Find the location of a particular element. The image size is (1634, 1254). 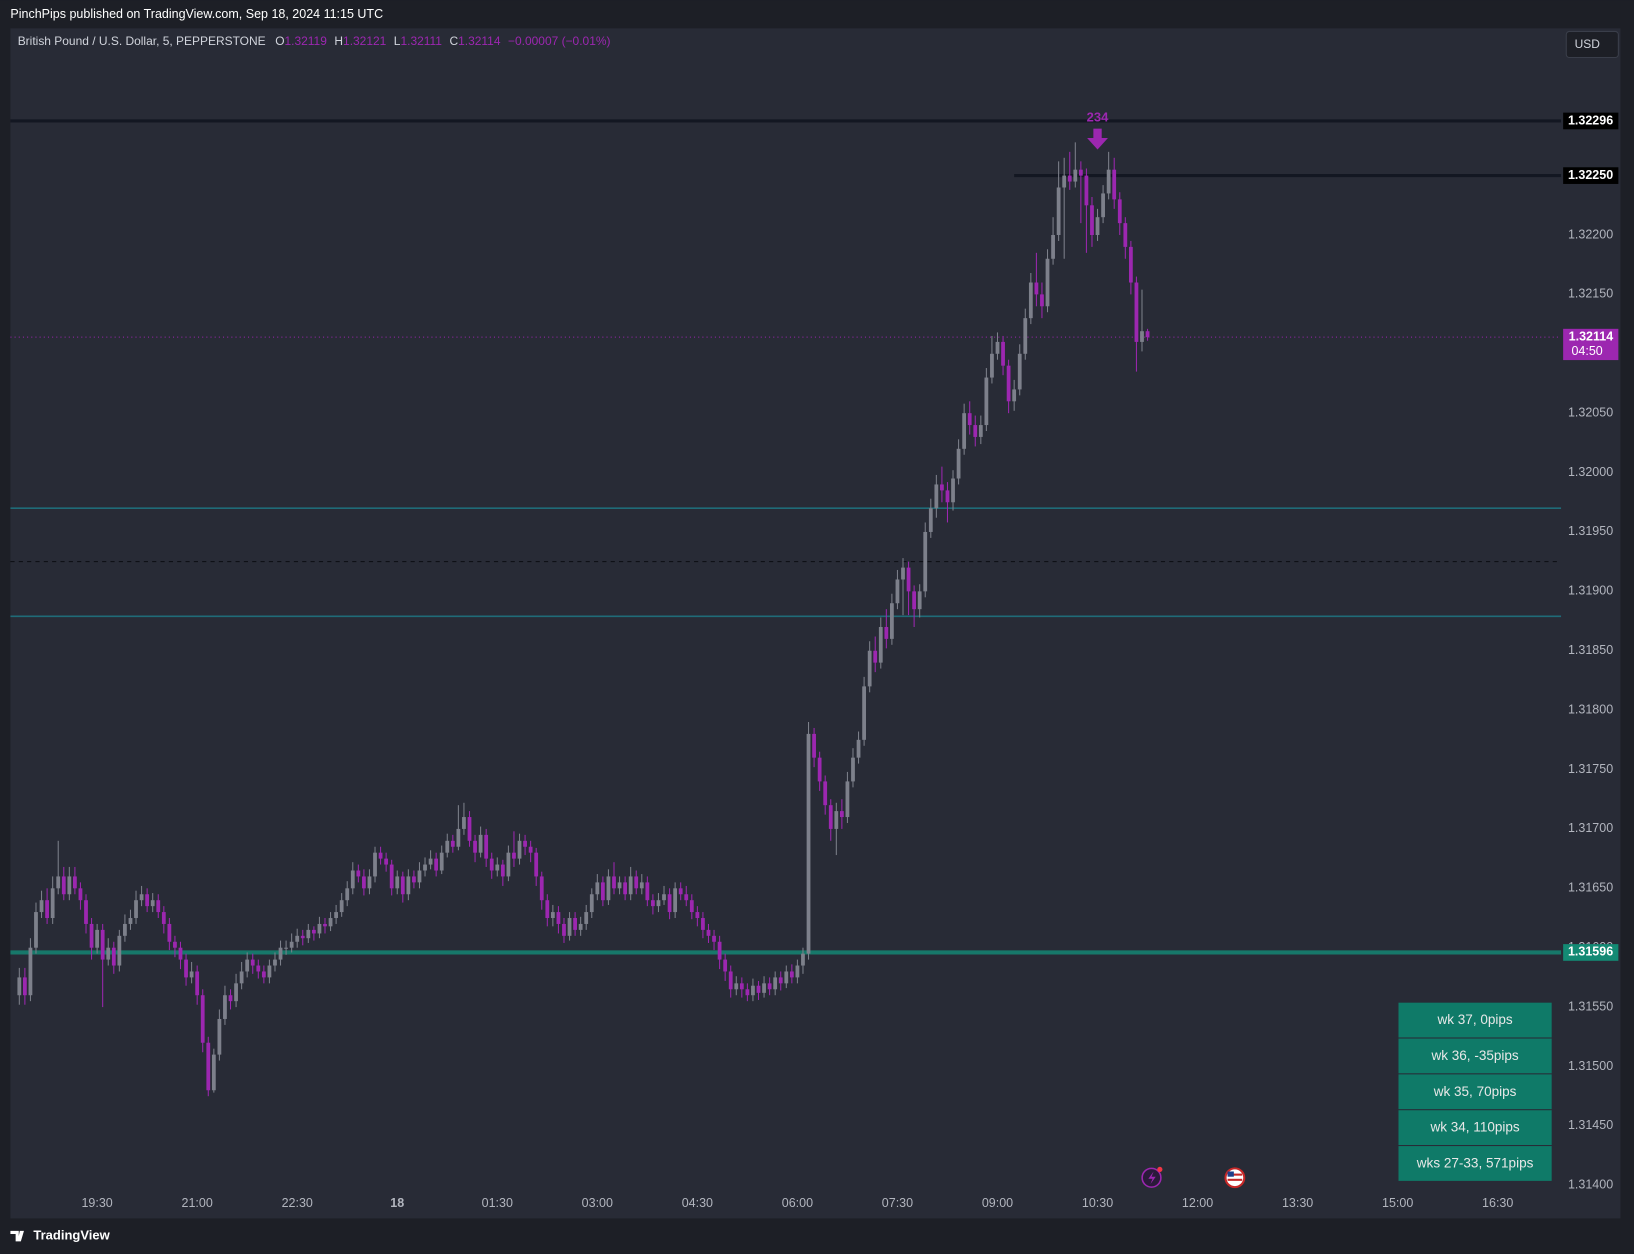

currency-button is located at coordinates (1592, 44).